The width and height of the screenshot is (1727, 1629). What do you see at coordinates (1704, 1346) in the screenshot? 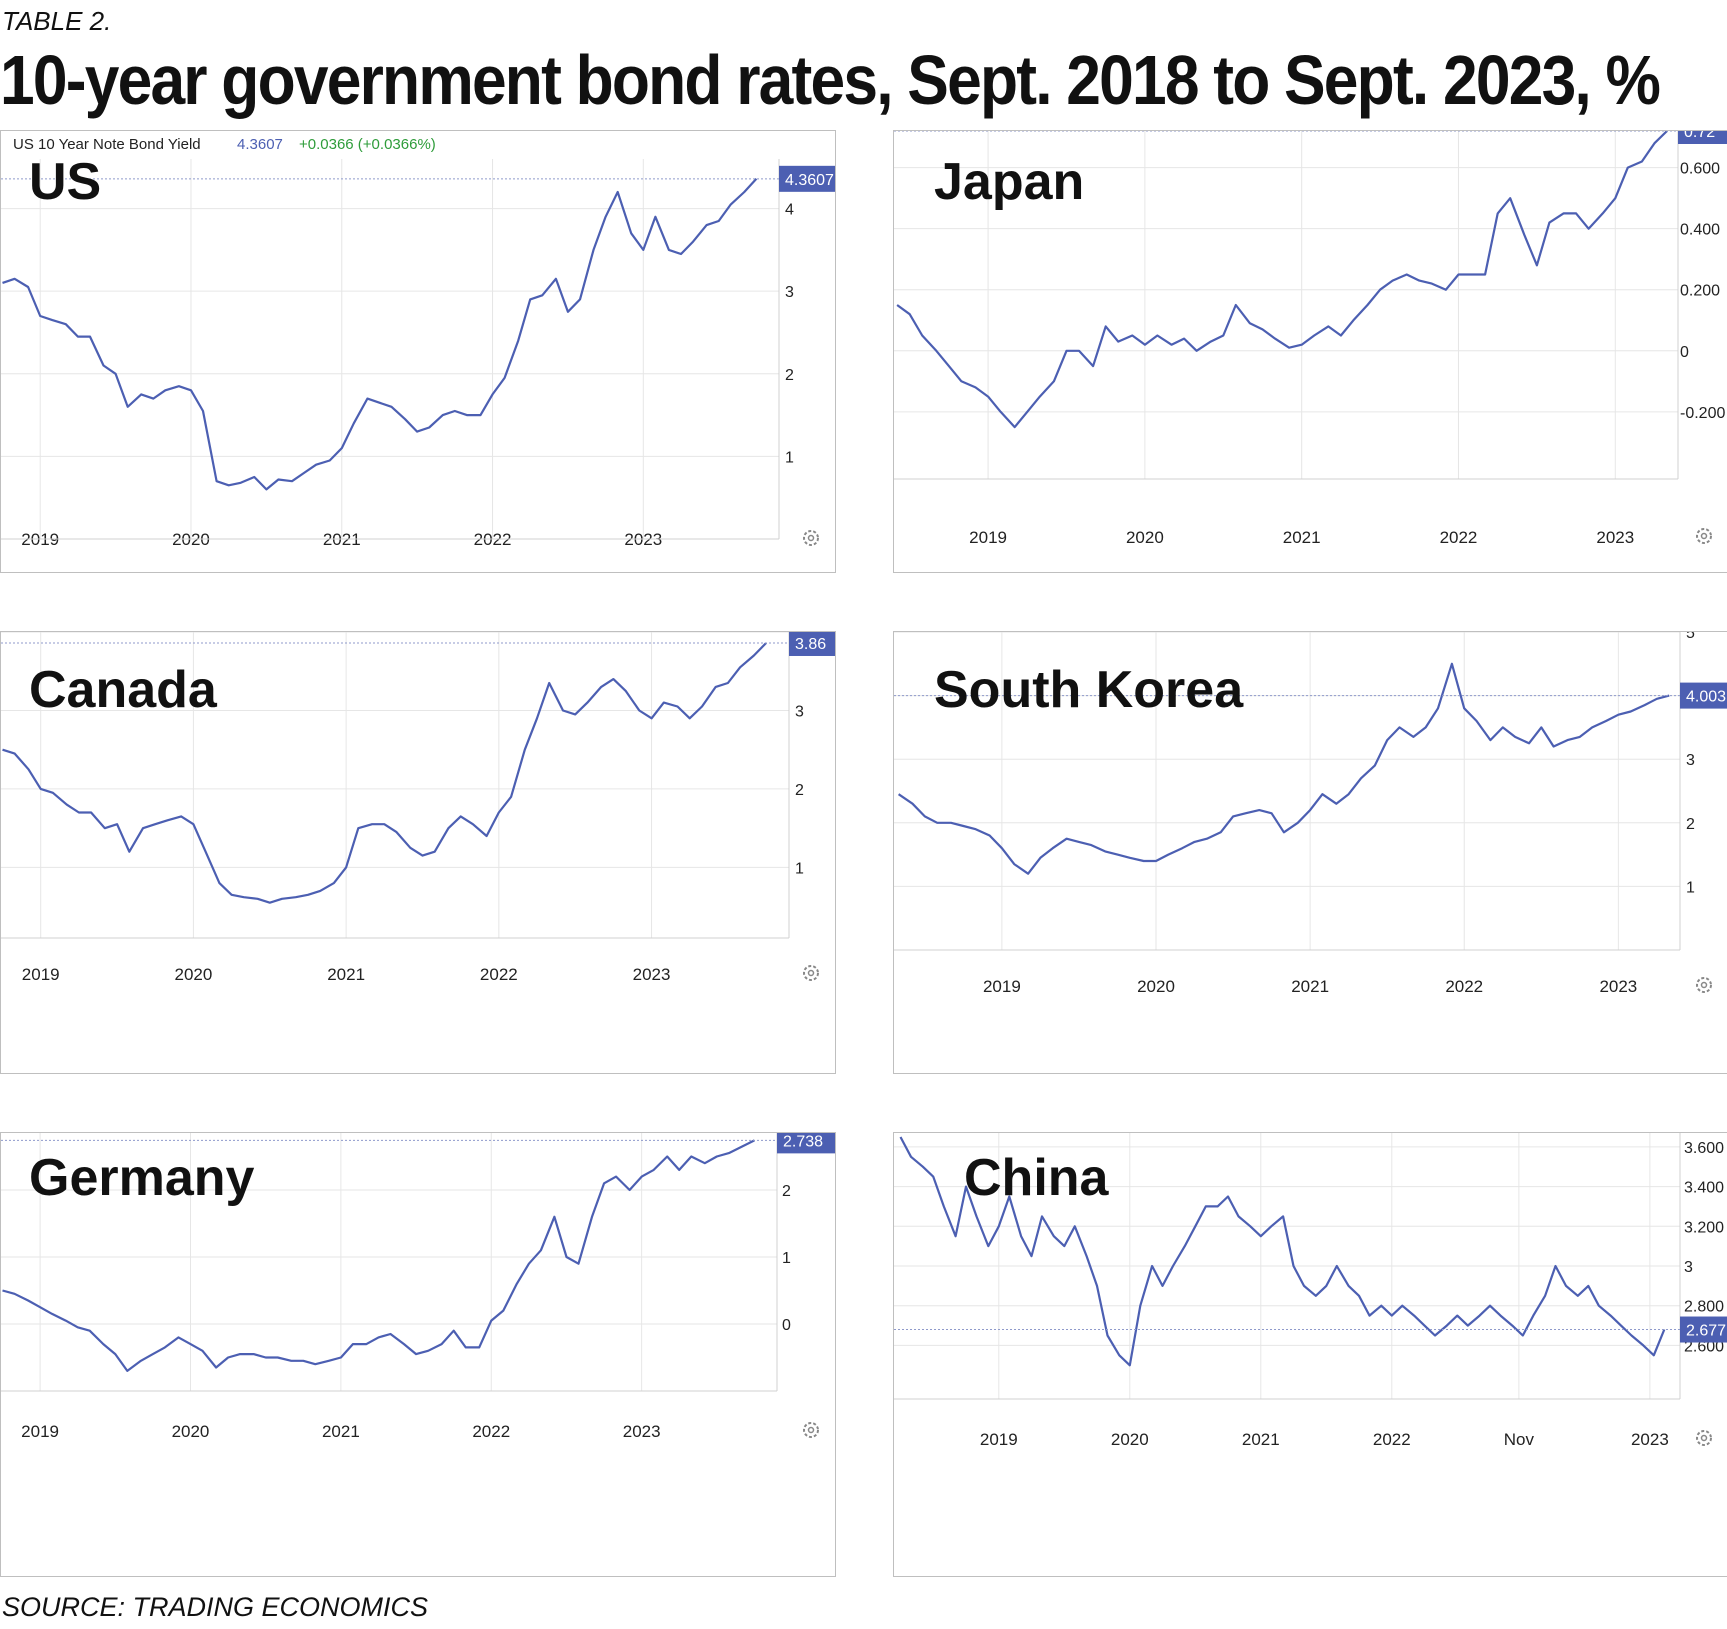
I see `y-tick-label: 2.600` at bounding box center [1704, 1346].